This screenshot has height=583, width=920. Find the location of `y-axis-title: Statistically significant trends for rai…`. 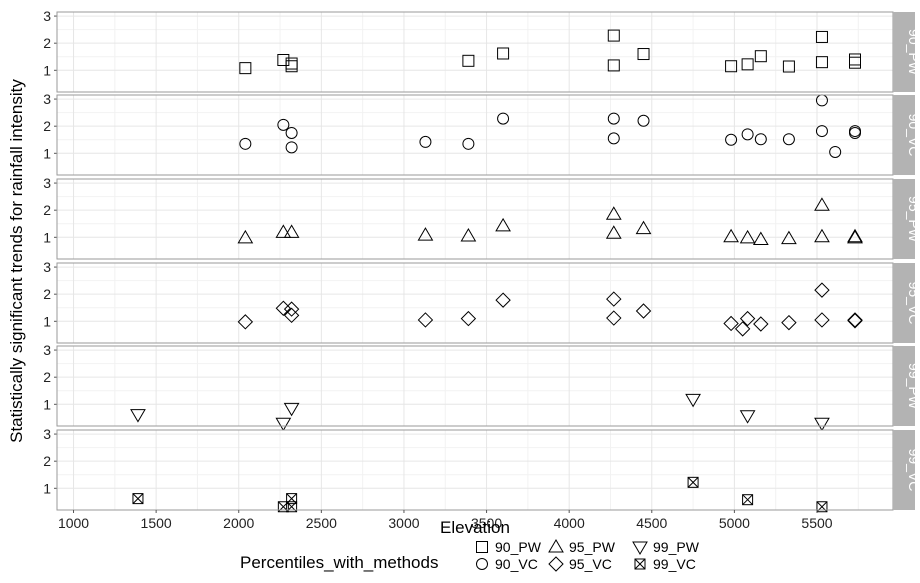

y-axis-title: Statistically significant trends for rai… is located at coordinates (16, 261).